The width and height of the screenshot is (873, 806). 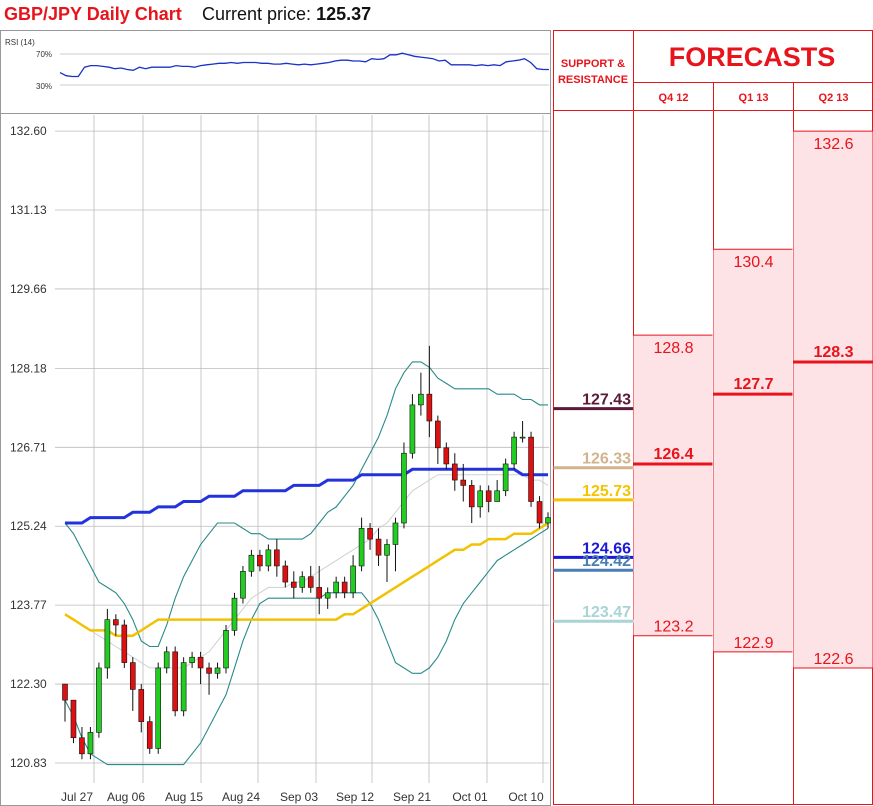 I want to click on x-tick-label: Jul 27, so click(x=77, y=797).